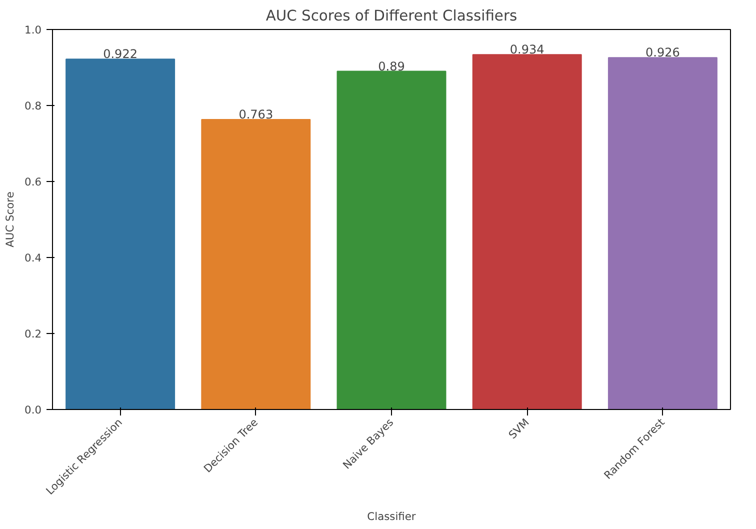  I want to click on y-tick-label: 0.8, so click(33, 106).